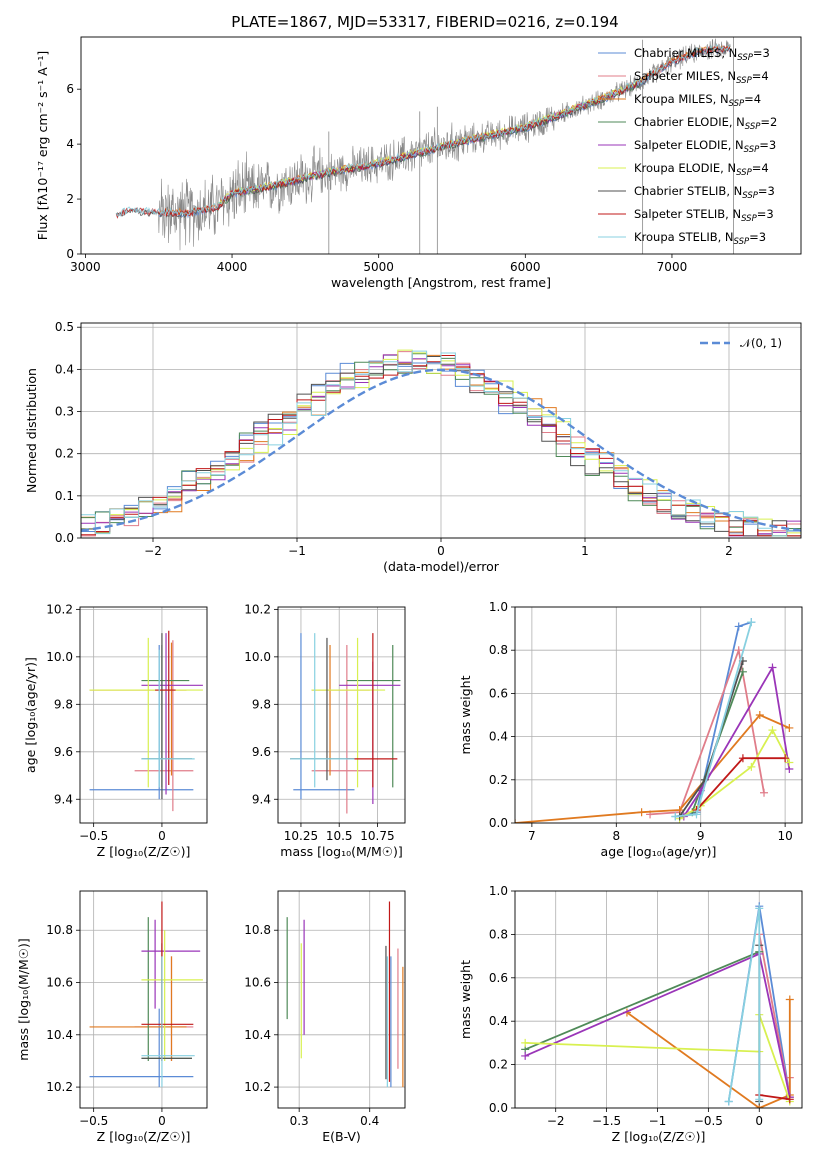 The width and height of the screenshot is (819, 1170). Describe the element at coordinates (70, 144) in the screenshot. I see `ytick-label: 4` at that location.